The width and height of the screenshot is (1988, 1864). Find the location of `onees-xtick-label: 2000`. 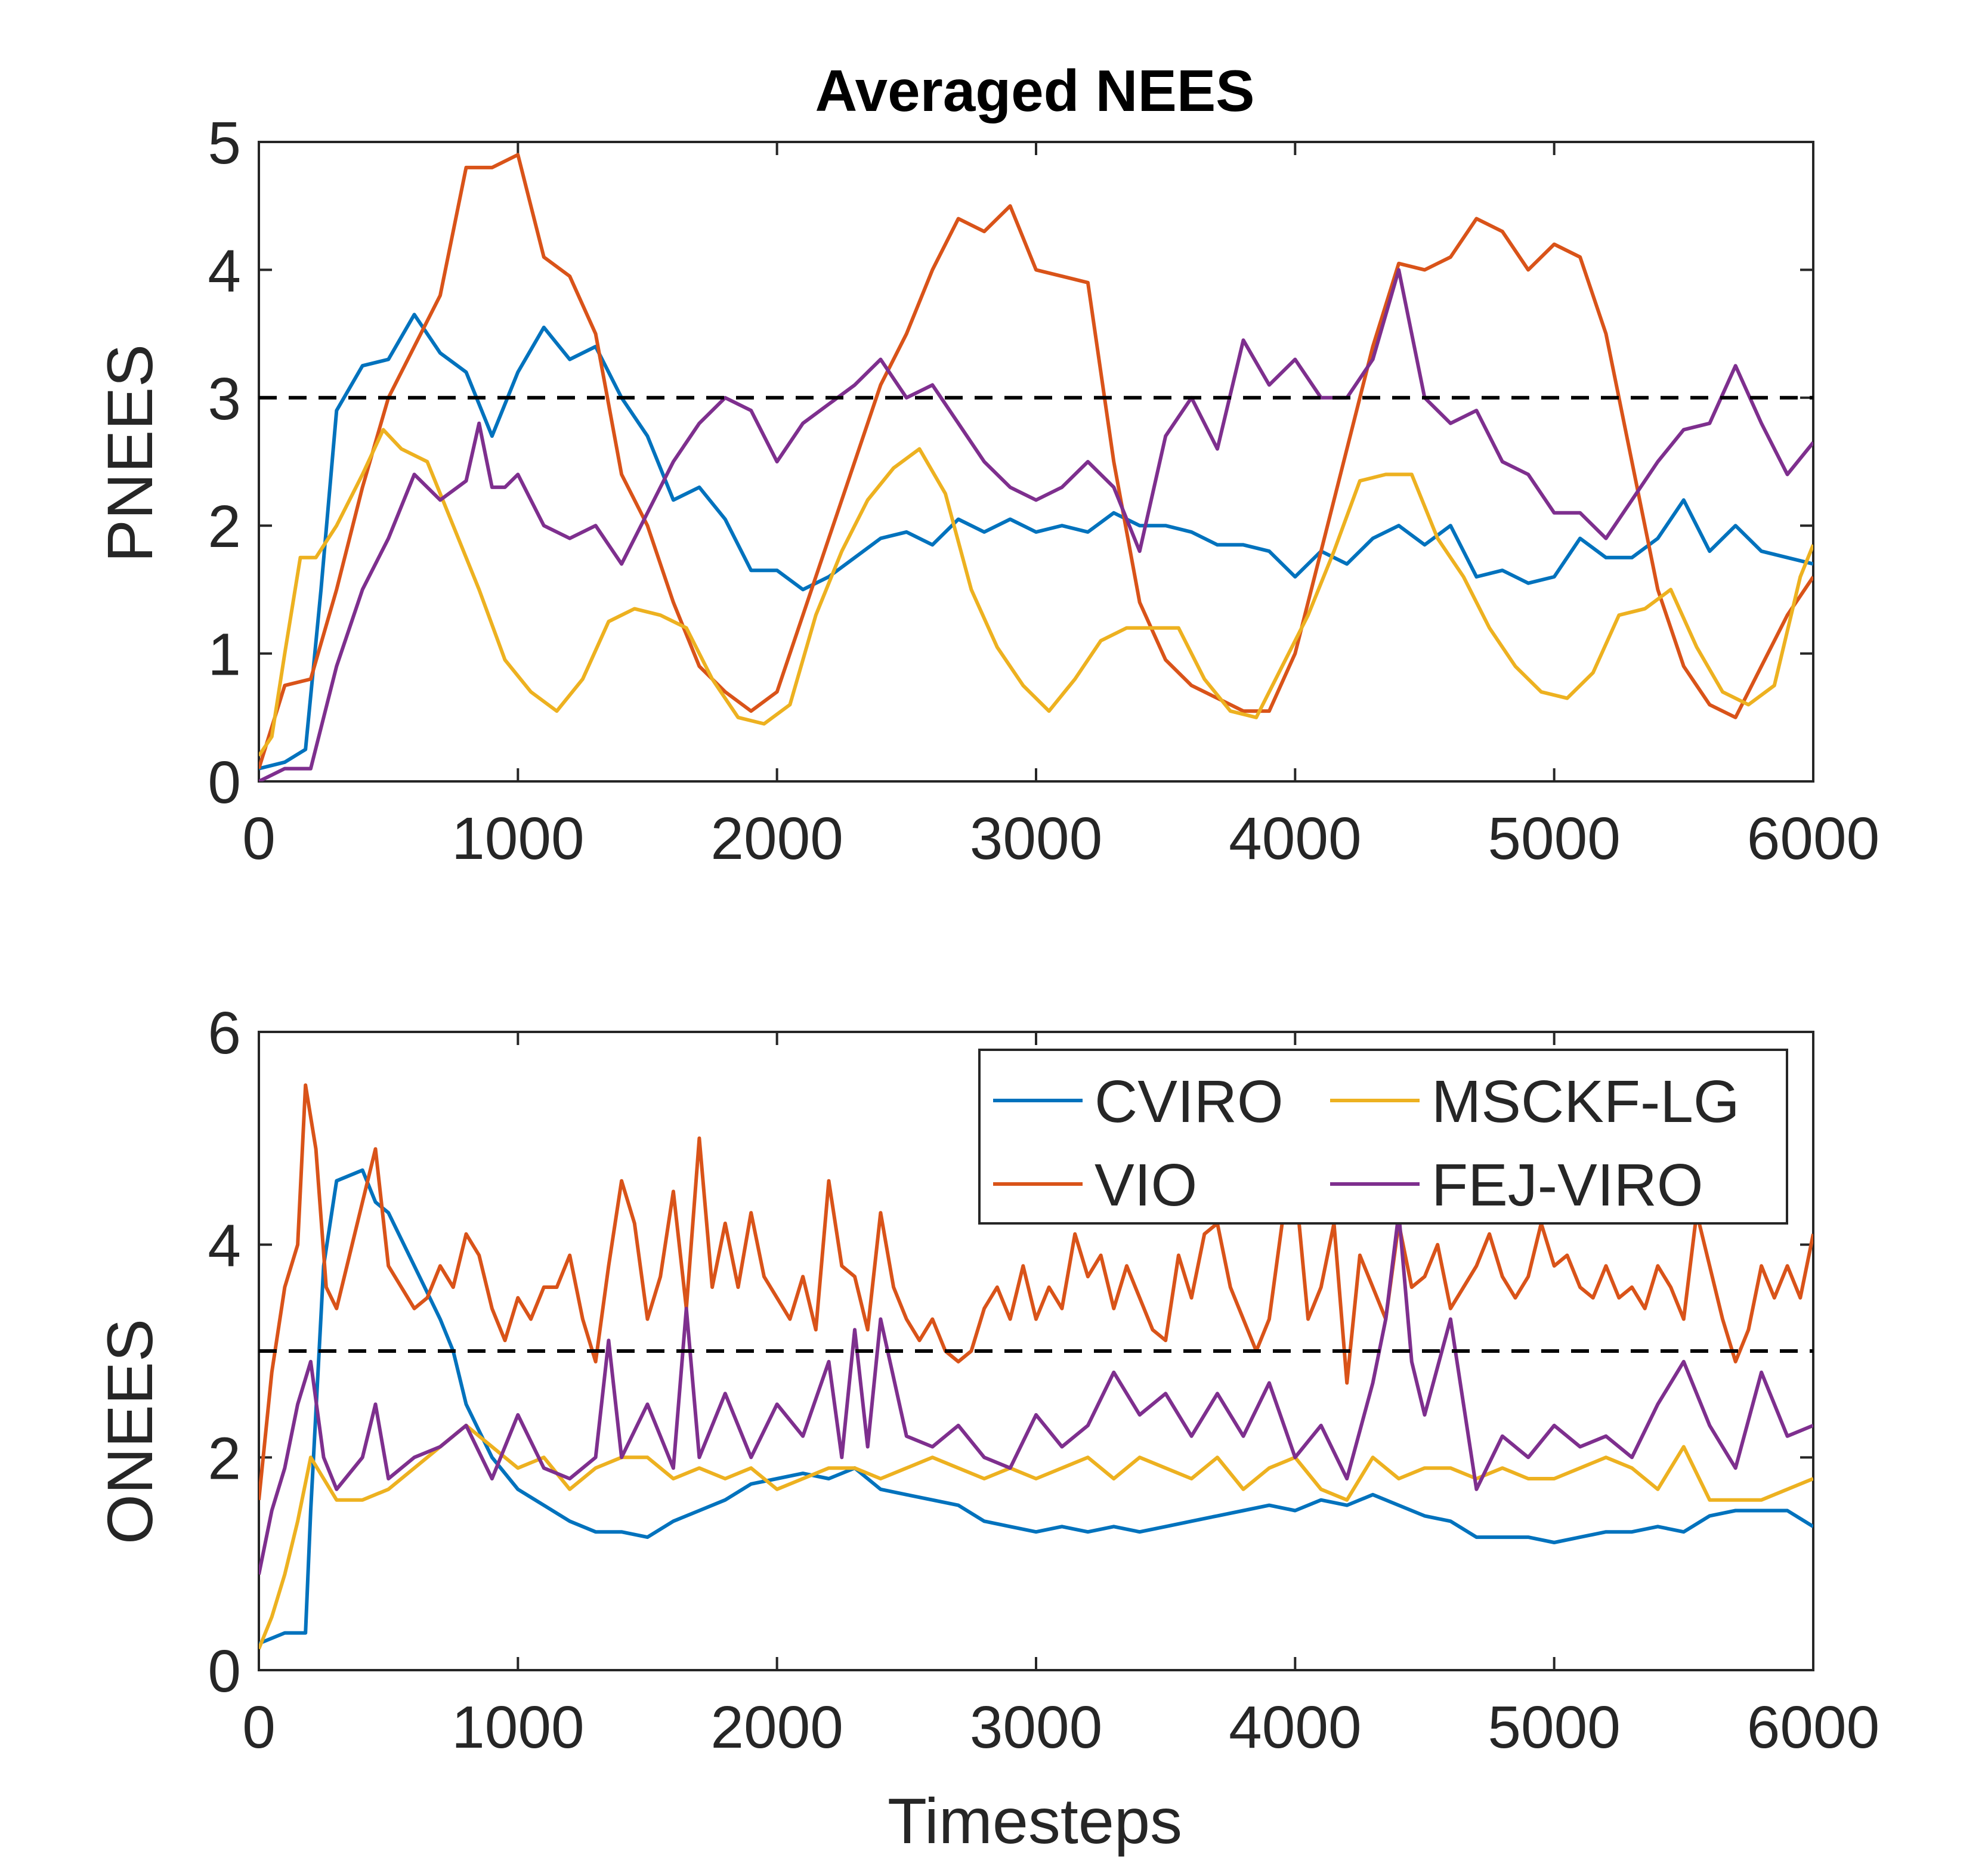

onees-xtick-label: 2000 is located at coordinates (776, 1727).